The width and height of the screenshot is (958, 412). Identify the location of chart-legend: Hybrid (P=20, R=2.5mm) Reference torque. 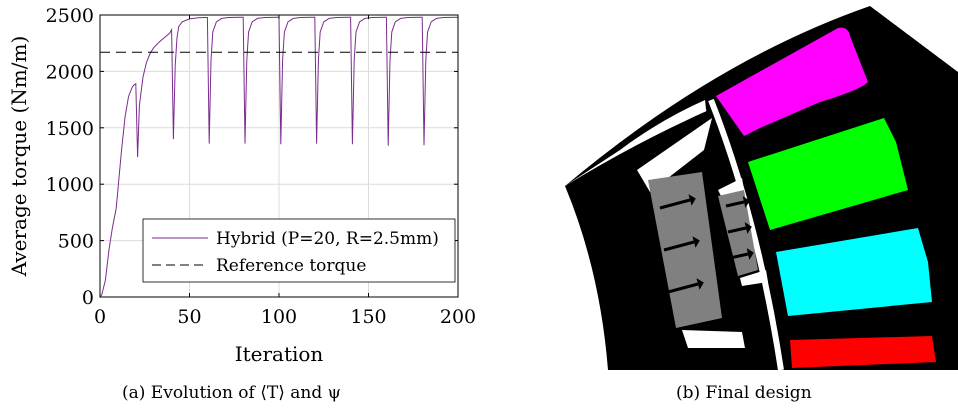
(299, 250).